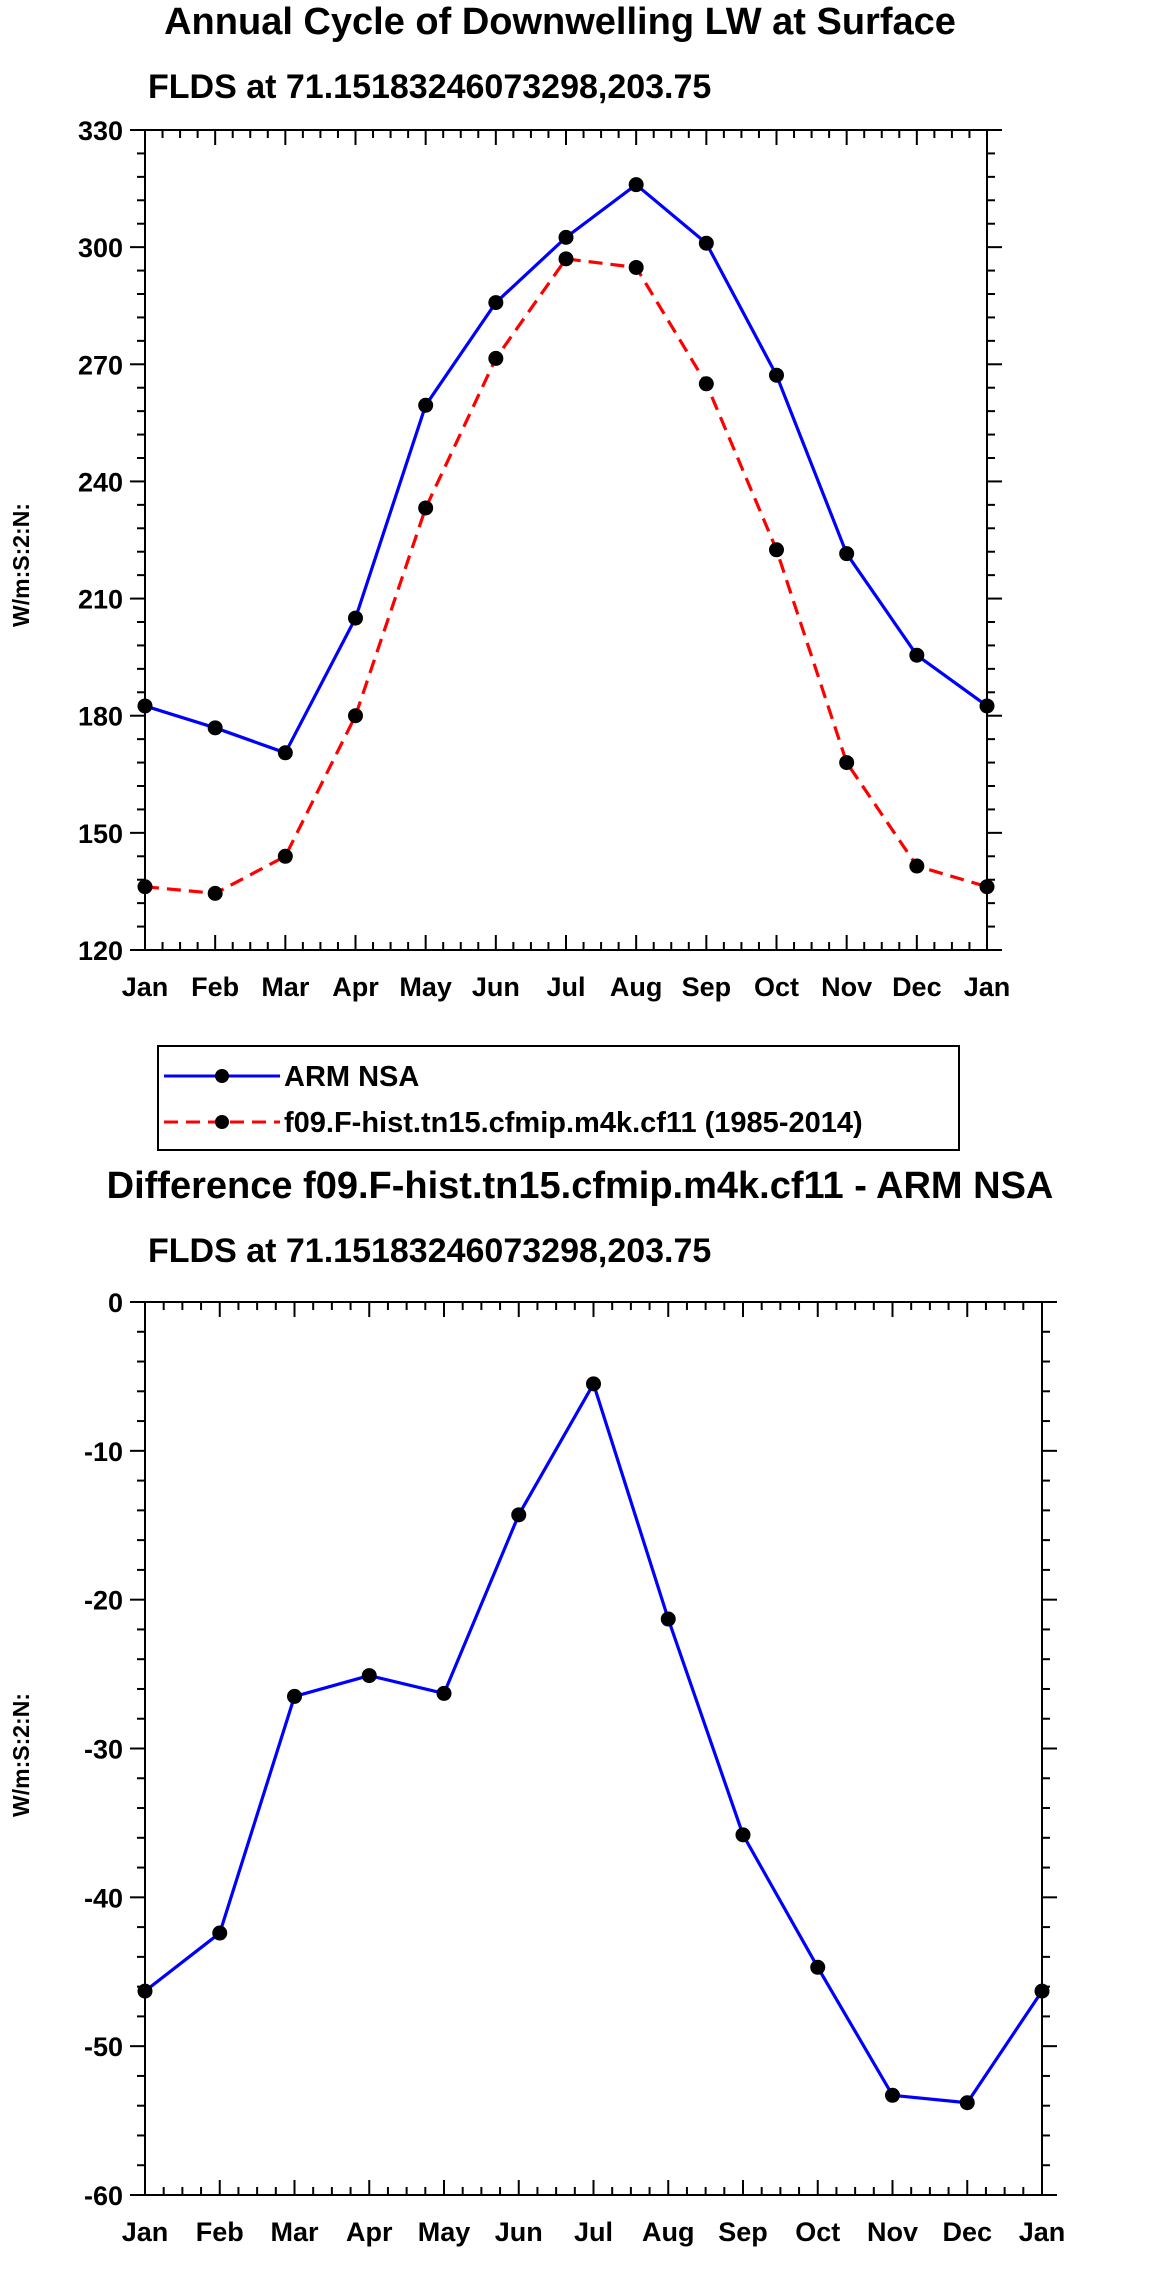  Describe the element at coordinates (519, 2232) in the screenshot. I see `difference-x-tick-label: Jun` at that location.